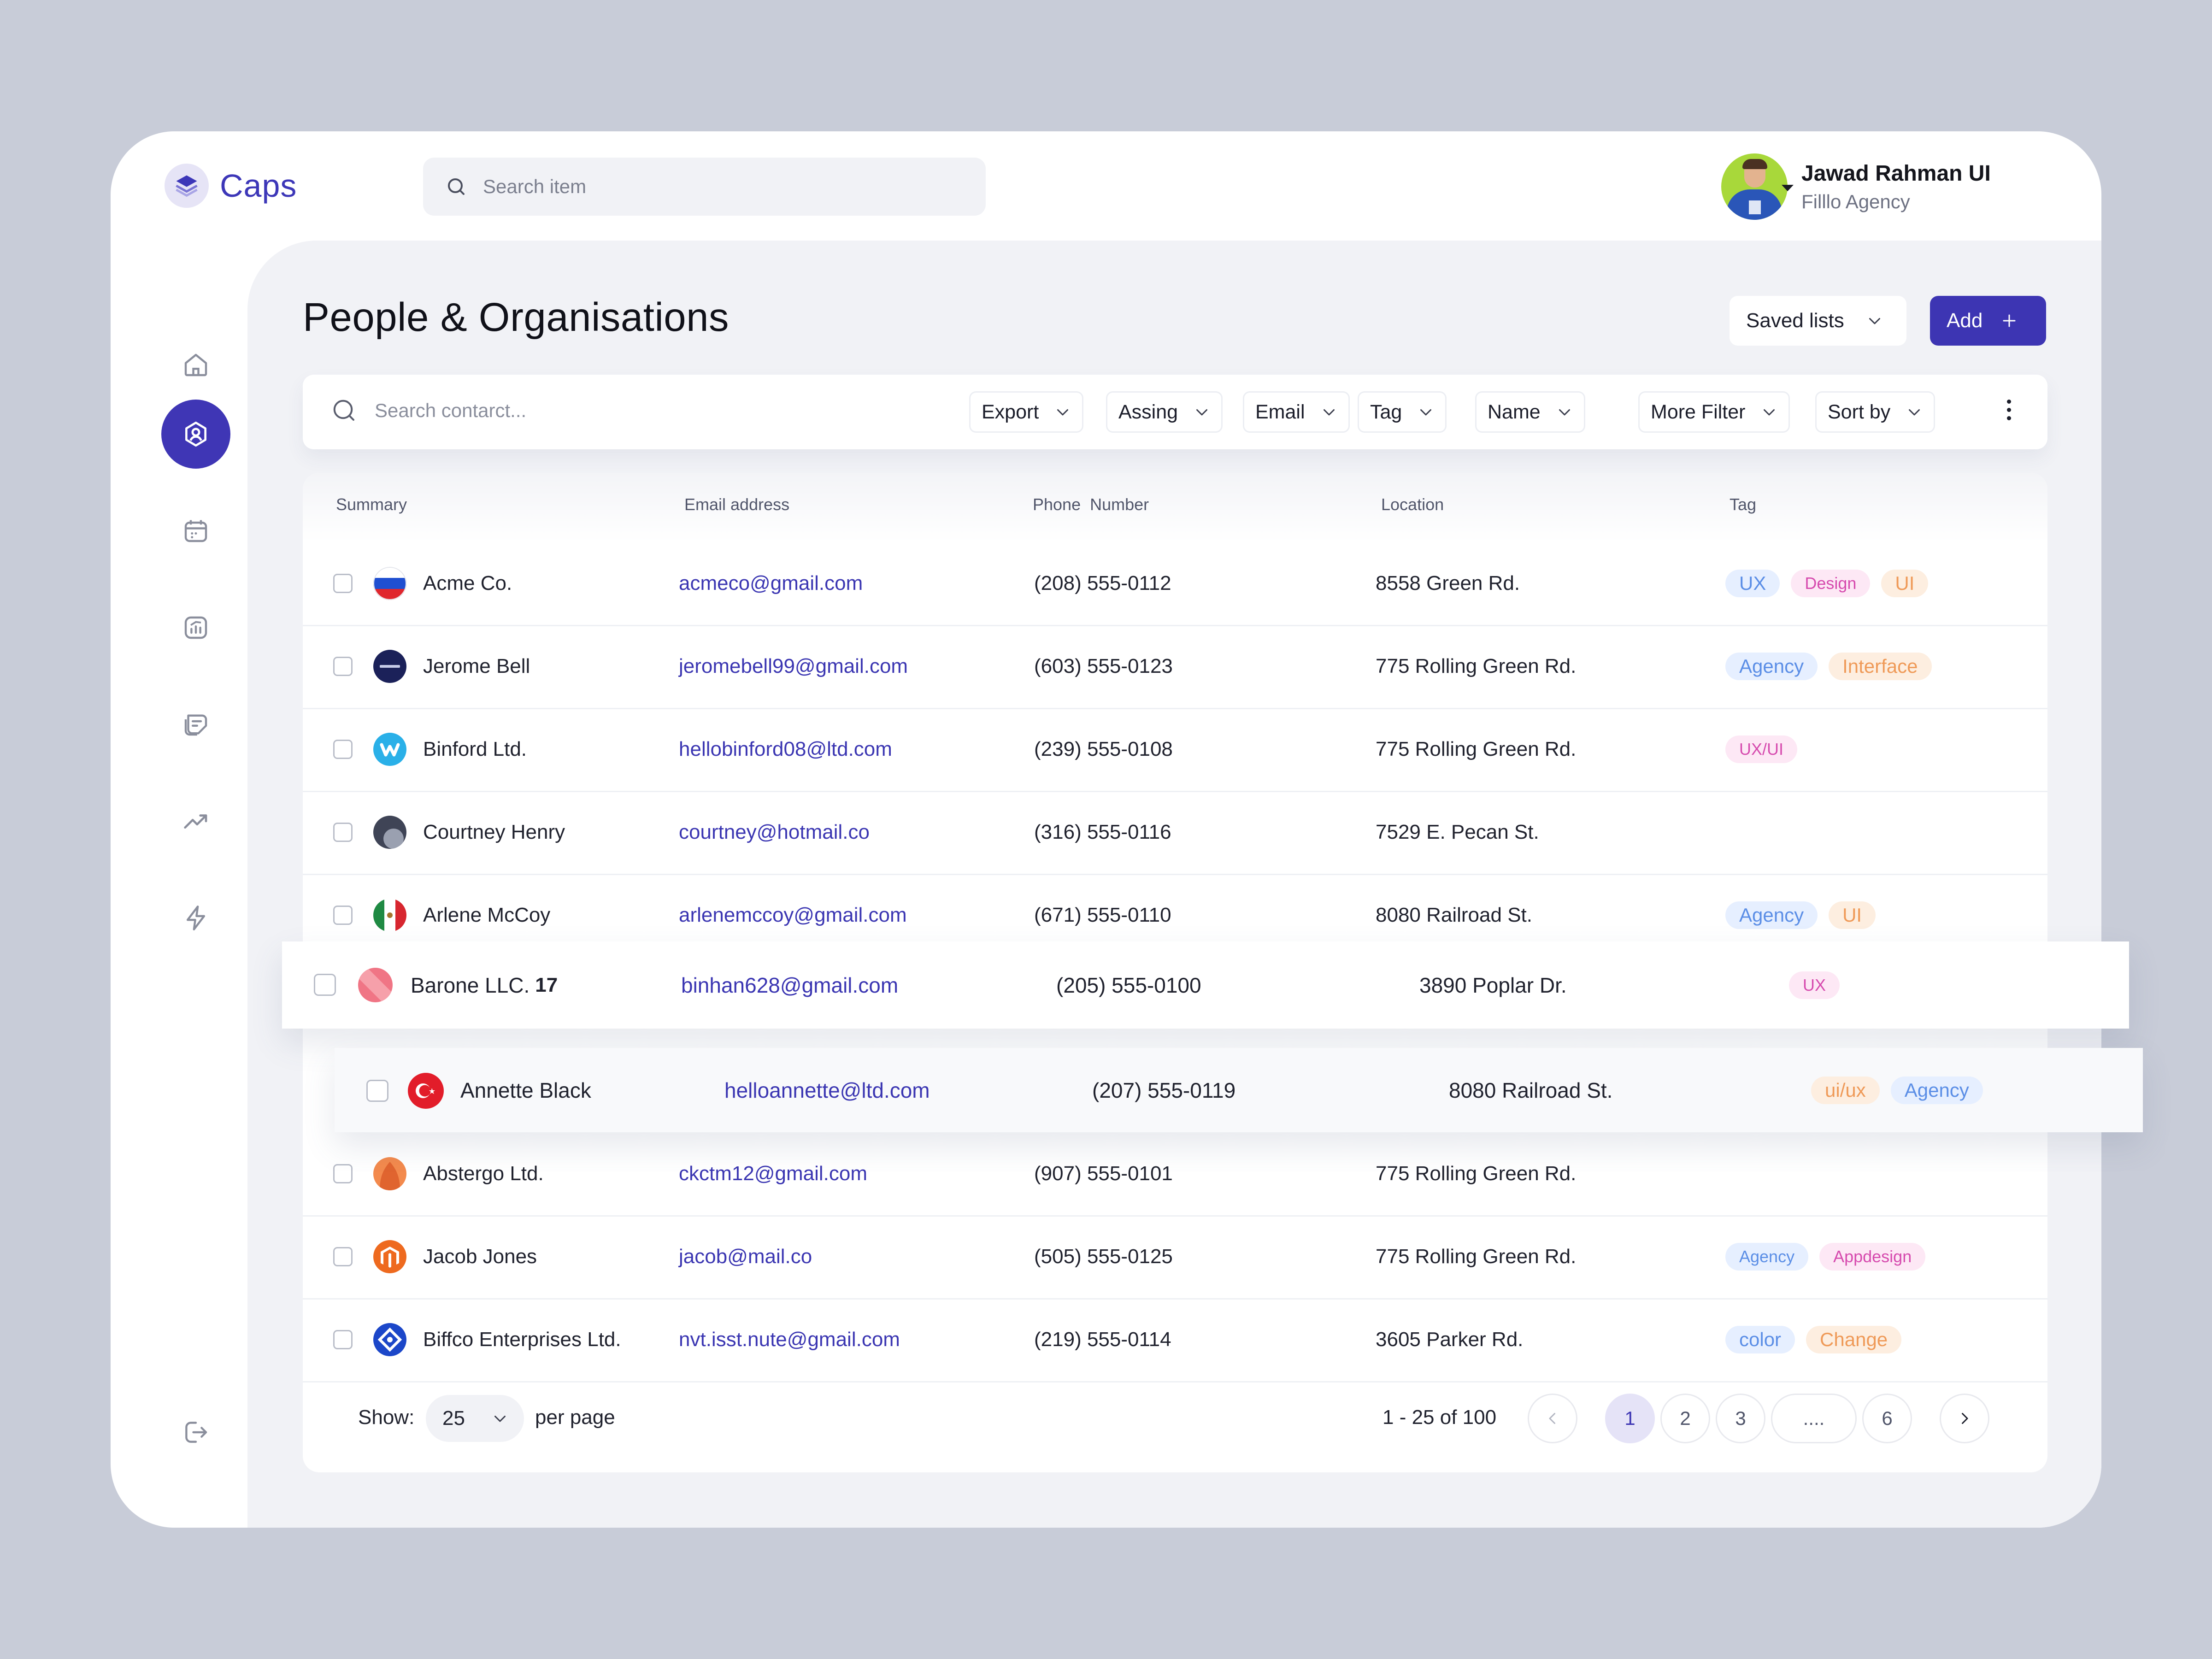  Describe the element at coordinates (522, 1339) in the screenshot. I see `contact-name: Biffco Enterprises Ltd.` at that location.